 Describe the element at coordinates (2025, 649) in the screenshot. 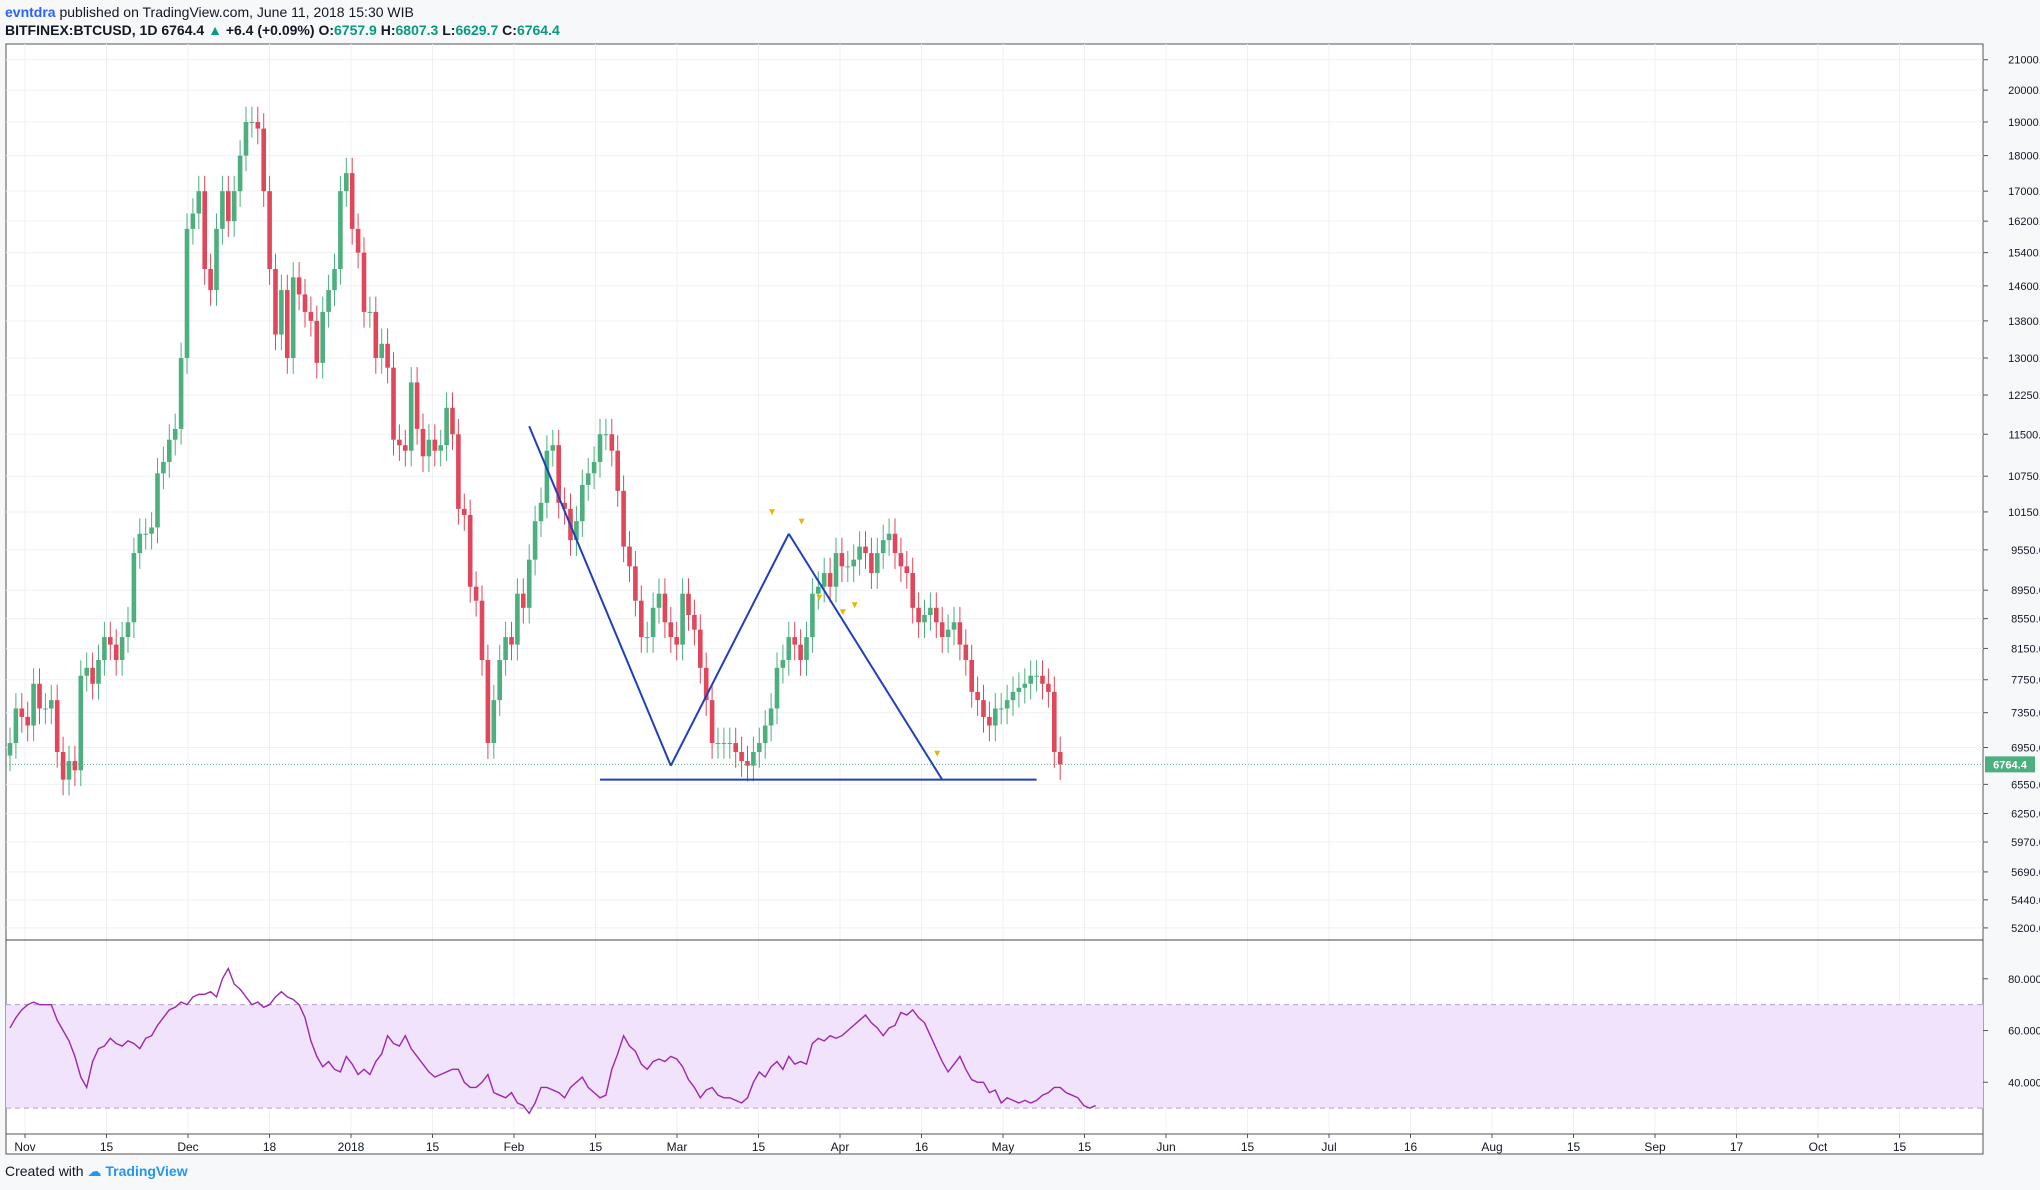

I see `y-tick-label: 8150.0` at that location.